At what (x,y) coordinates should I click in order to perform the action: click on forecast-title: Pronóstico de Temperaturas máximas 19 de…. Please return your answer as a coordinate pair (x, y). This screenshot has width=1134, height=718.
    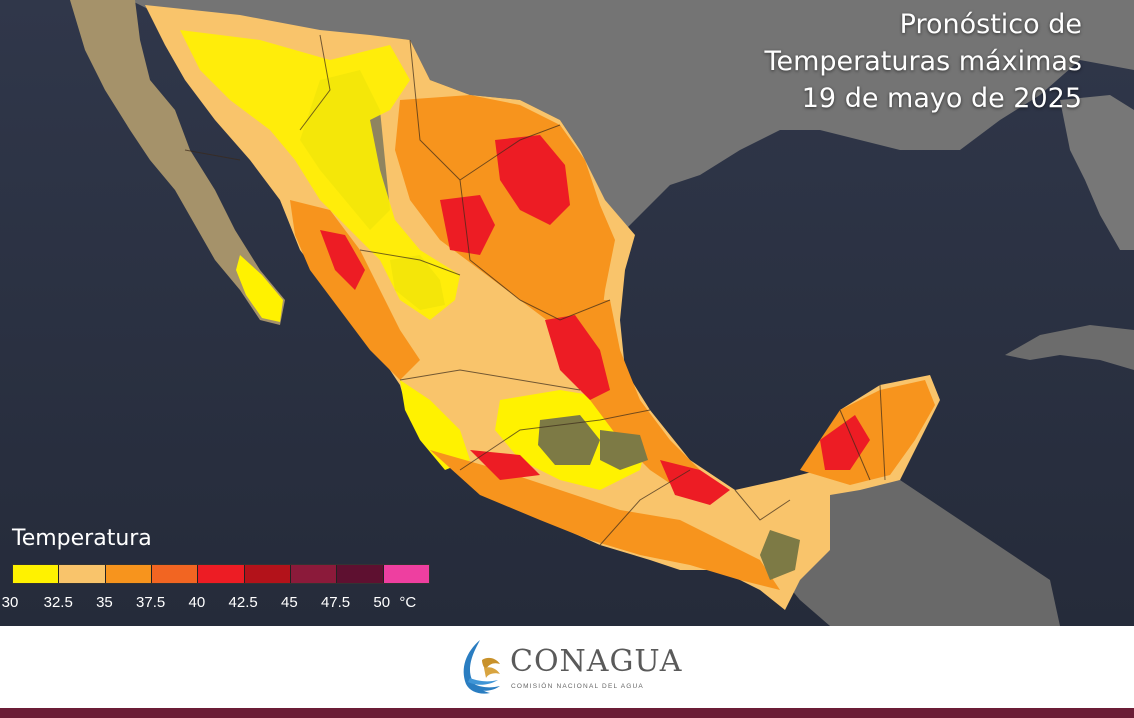
    Looking at the image, I should click on (923, 61).